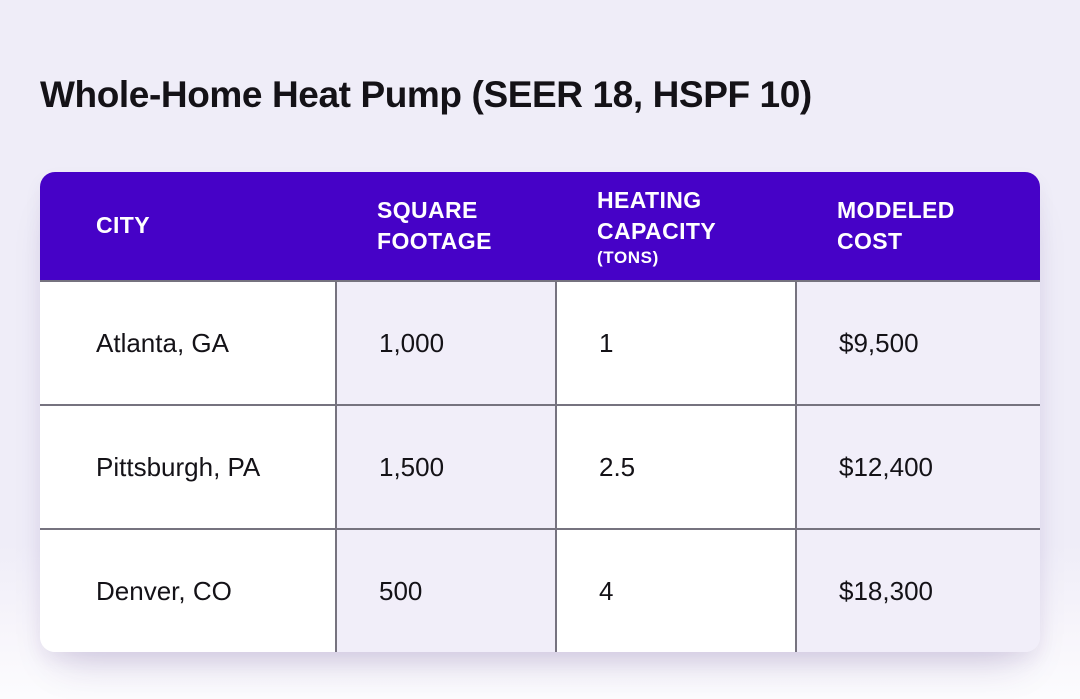 The image size is (1080, 699). I want to click on cell-modeled-cost: $12,400, so click(917, 467).